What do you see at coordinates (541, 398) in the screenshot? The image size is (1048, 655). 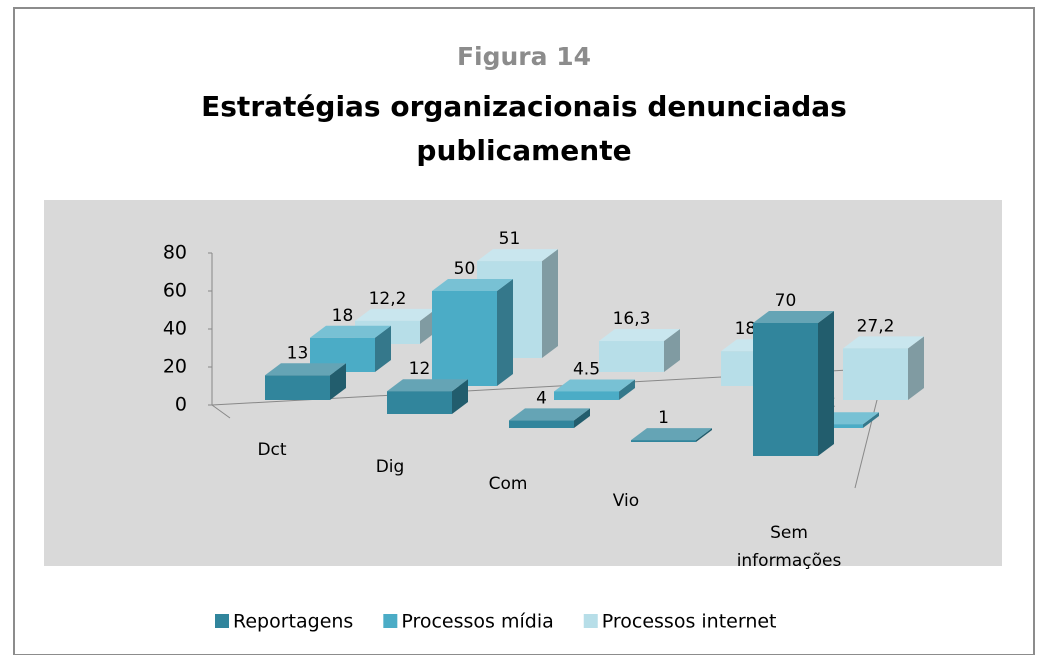 I see `data-label: 4` at bounding box center [541, 398].